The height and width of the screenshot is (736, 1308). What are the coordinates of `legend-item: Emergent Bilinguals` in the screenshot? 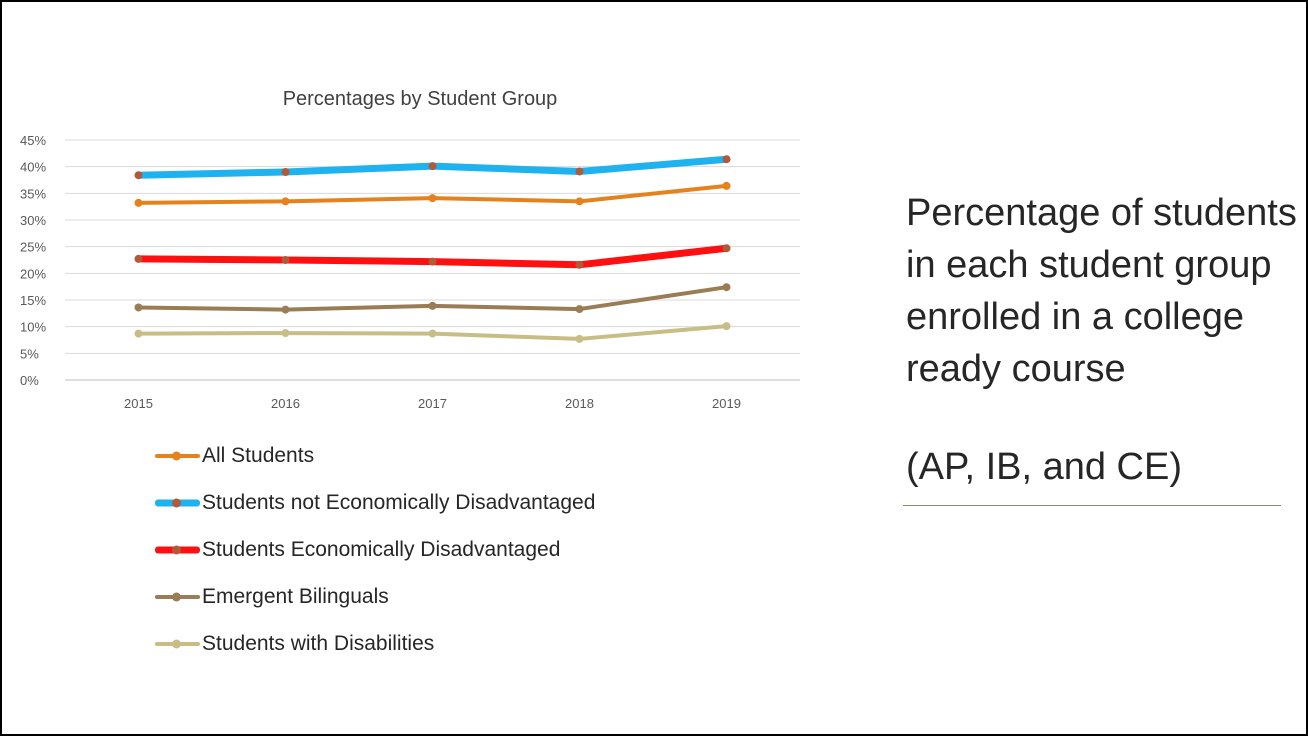 It's located at (375, 596).